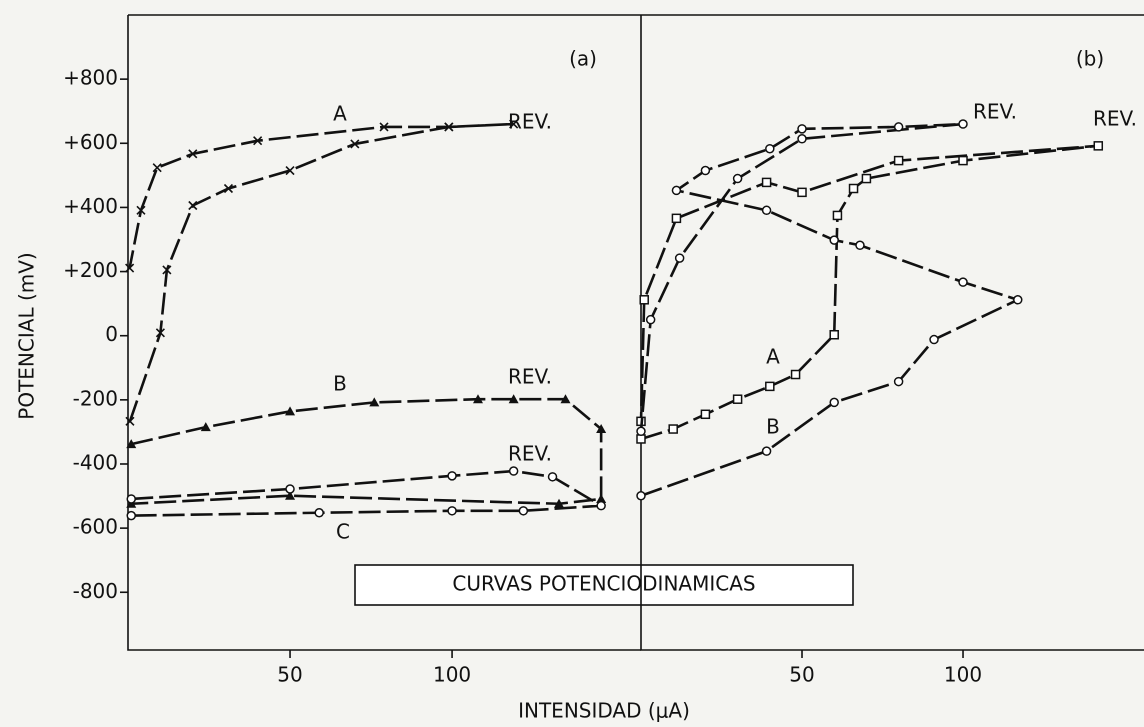 The width and height of the screenshot is (1144, 727). I want to click on chart-title: CURVAS POTENCIODINAMICAS, so click(603, 584).